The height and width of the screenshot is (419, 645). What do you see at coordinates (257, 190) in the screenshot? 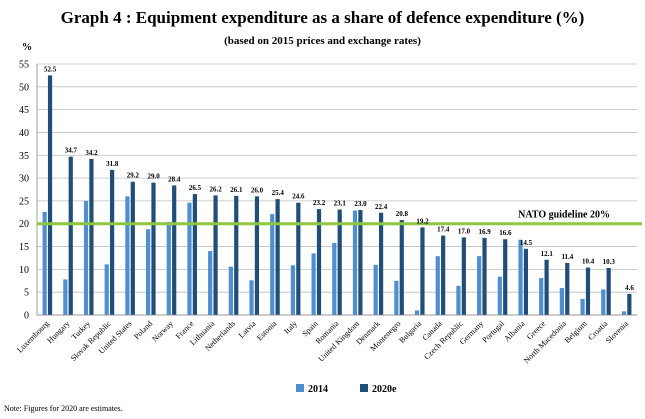
I see `data-label: 26.0` at bounding box center [257, 190].